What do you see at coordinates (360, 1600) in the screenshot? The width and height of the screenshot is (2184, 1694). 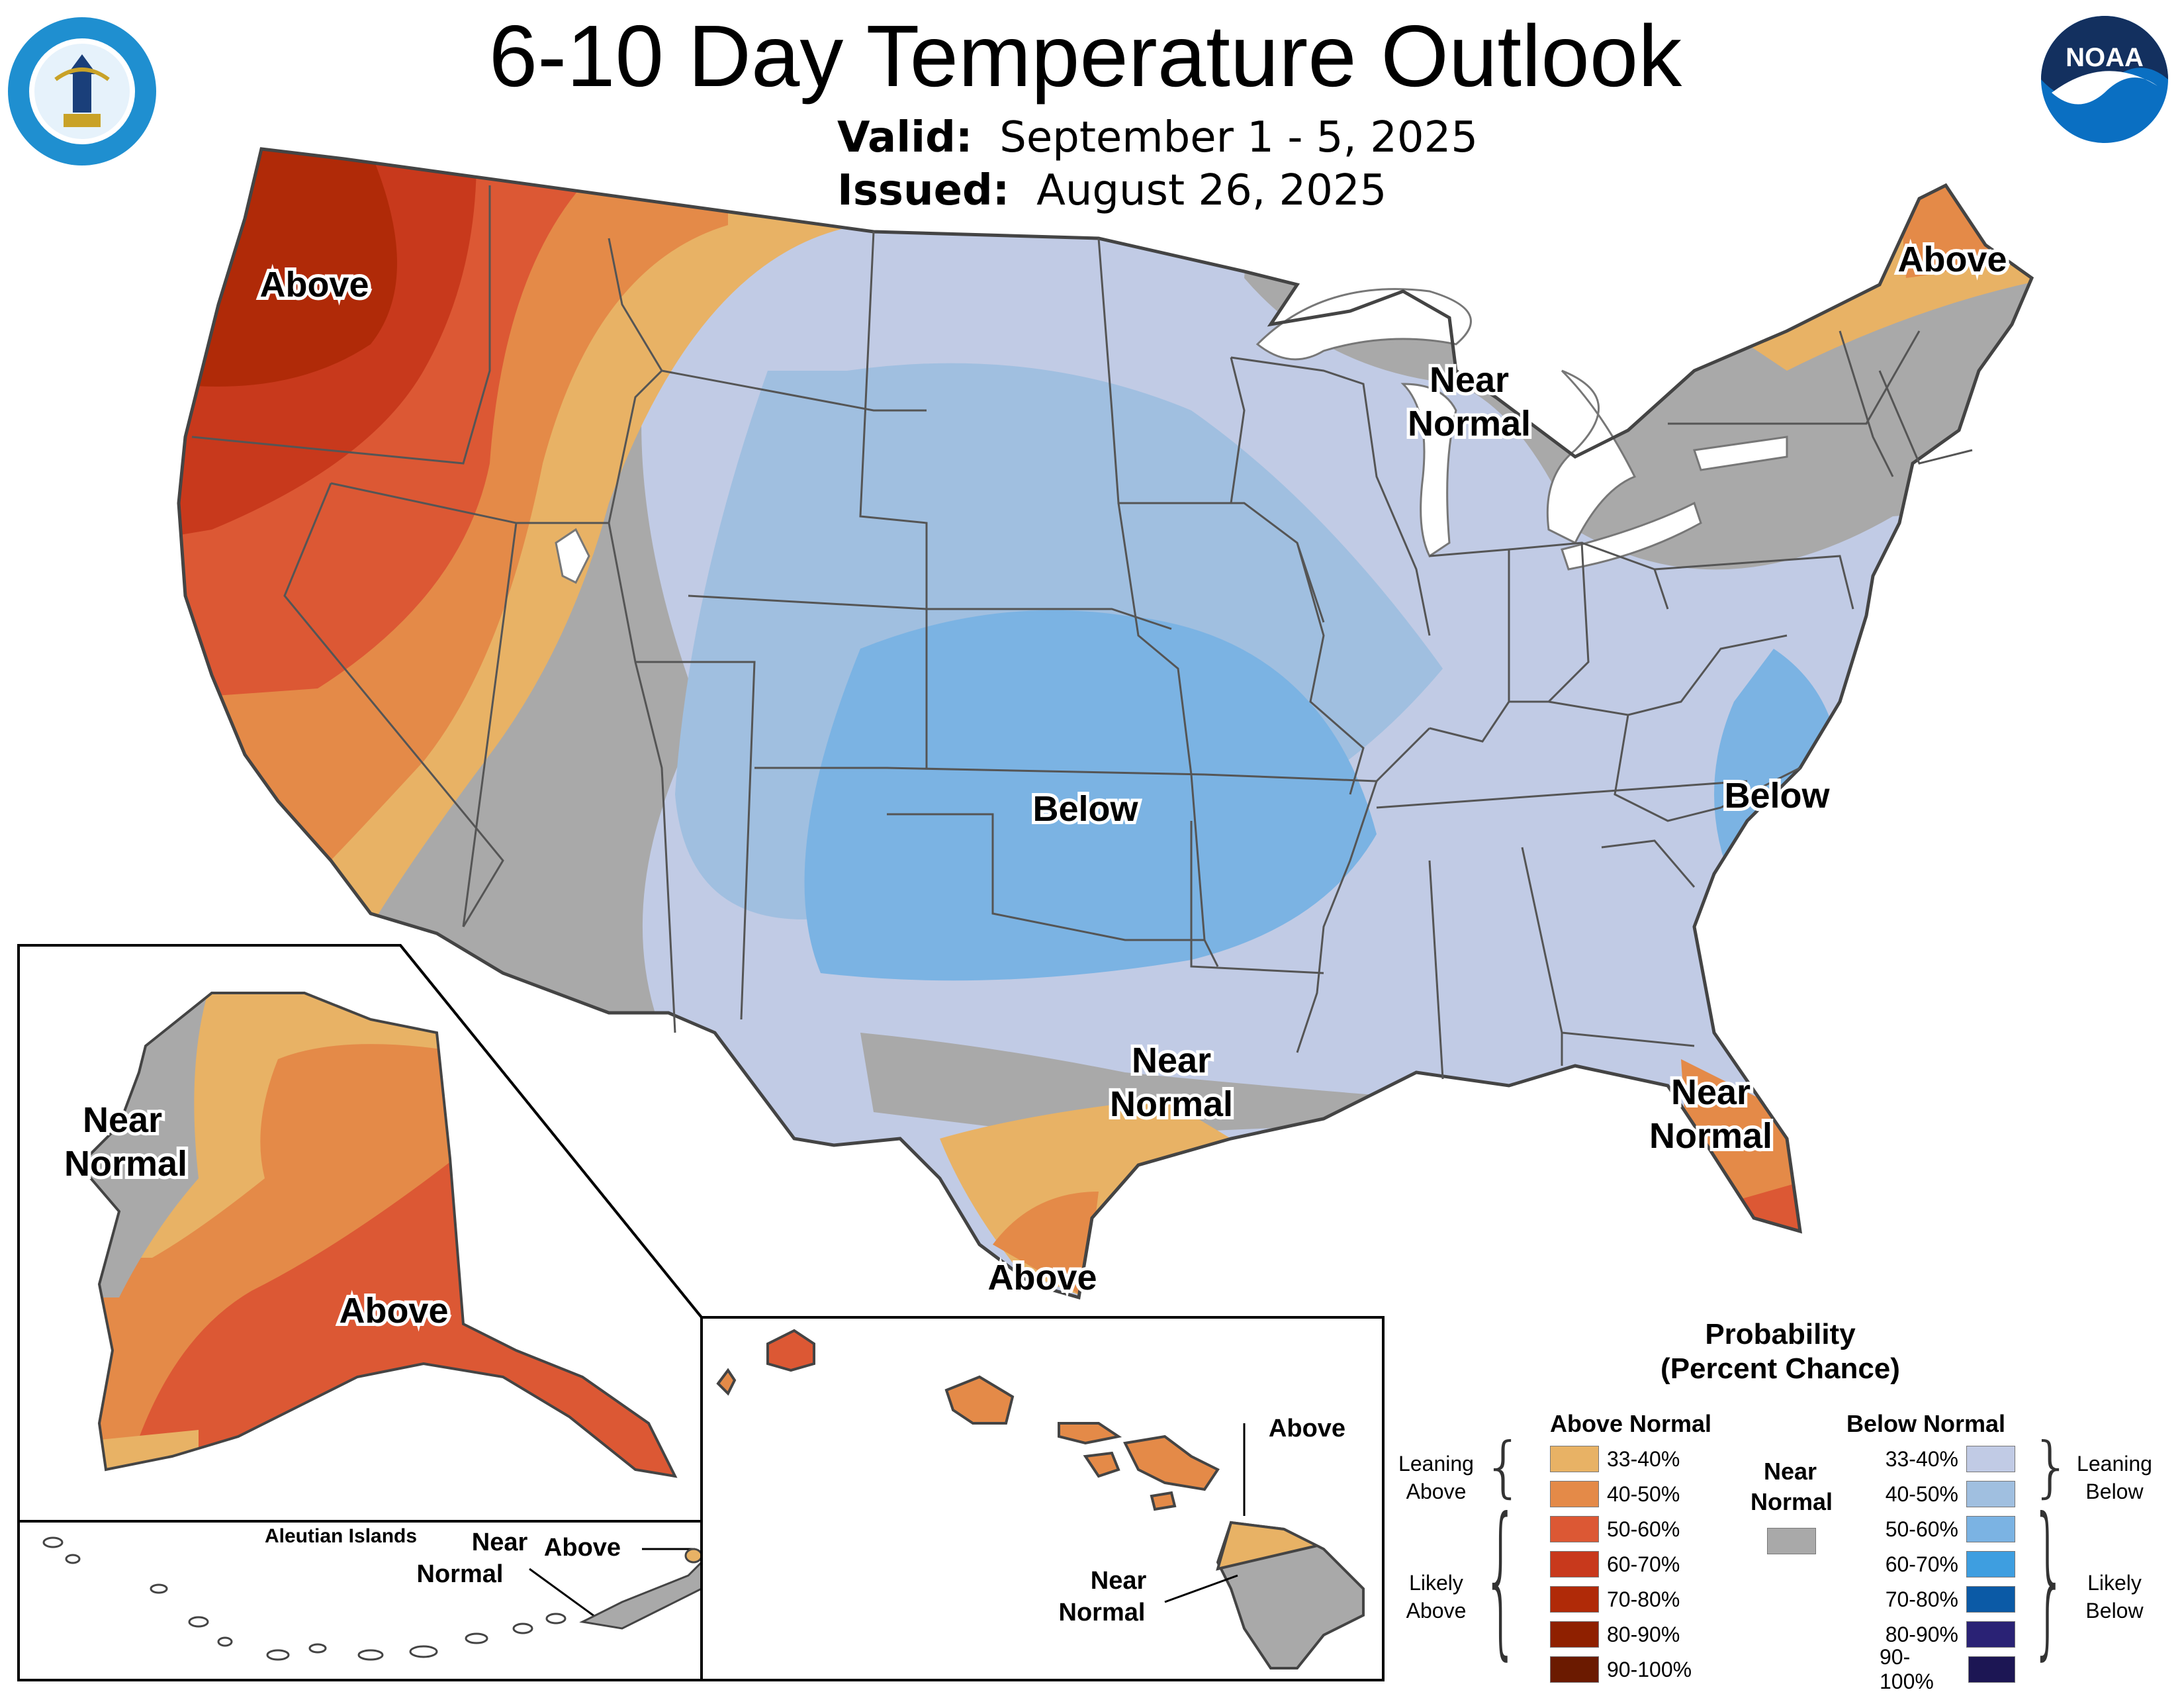 I see `aleutian-inset: Aleutian Islands Near Normal Above` at bounding box center [360, 1600].